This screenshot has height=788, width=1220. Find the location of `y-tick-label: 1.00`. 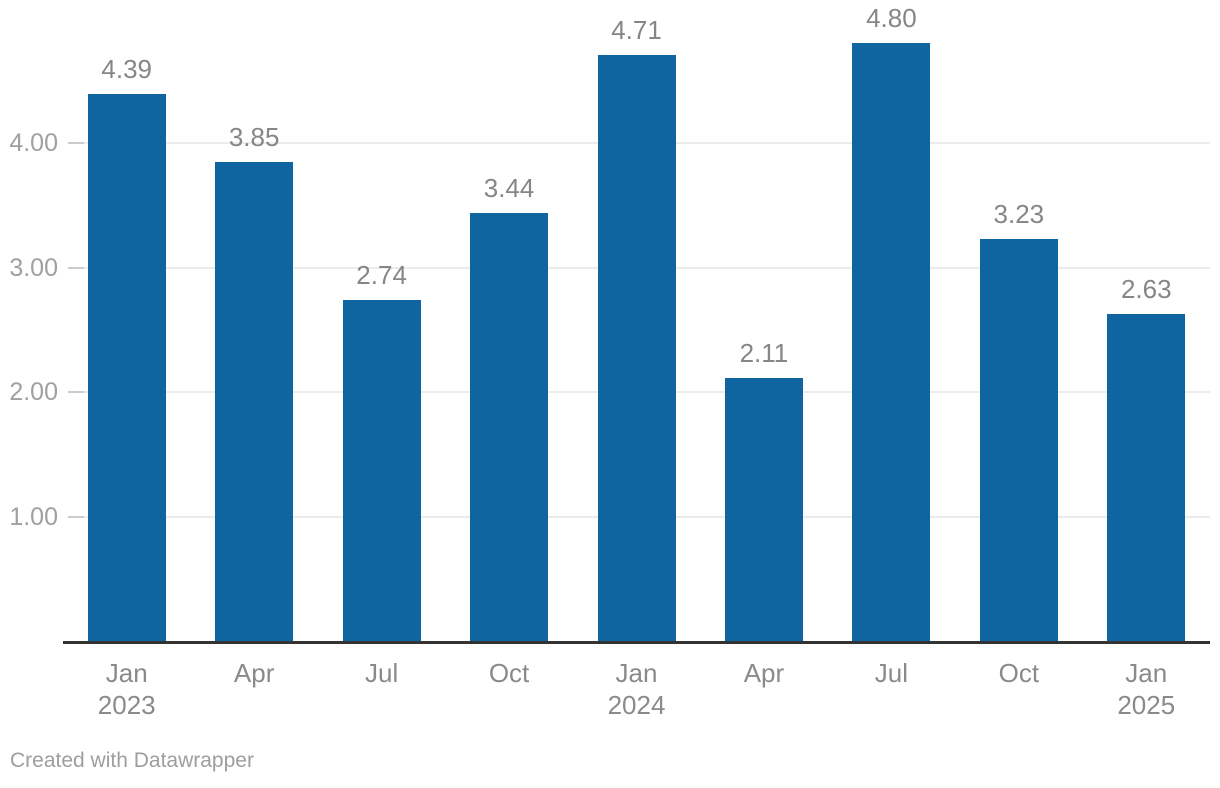

y-tick-label: 1.00 is located at coordinates (33, 516).